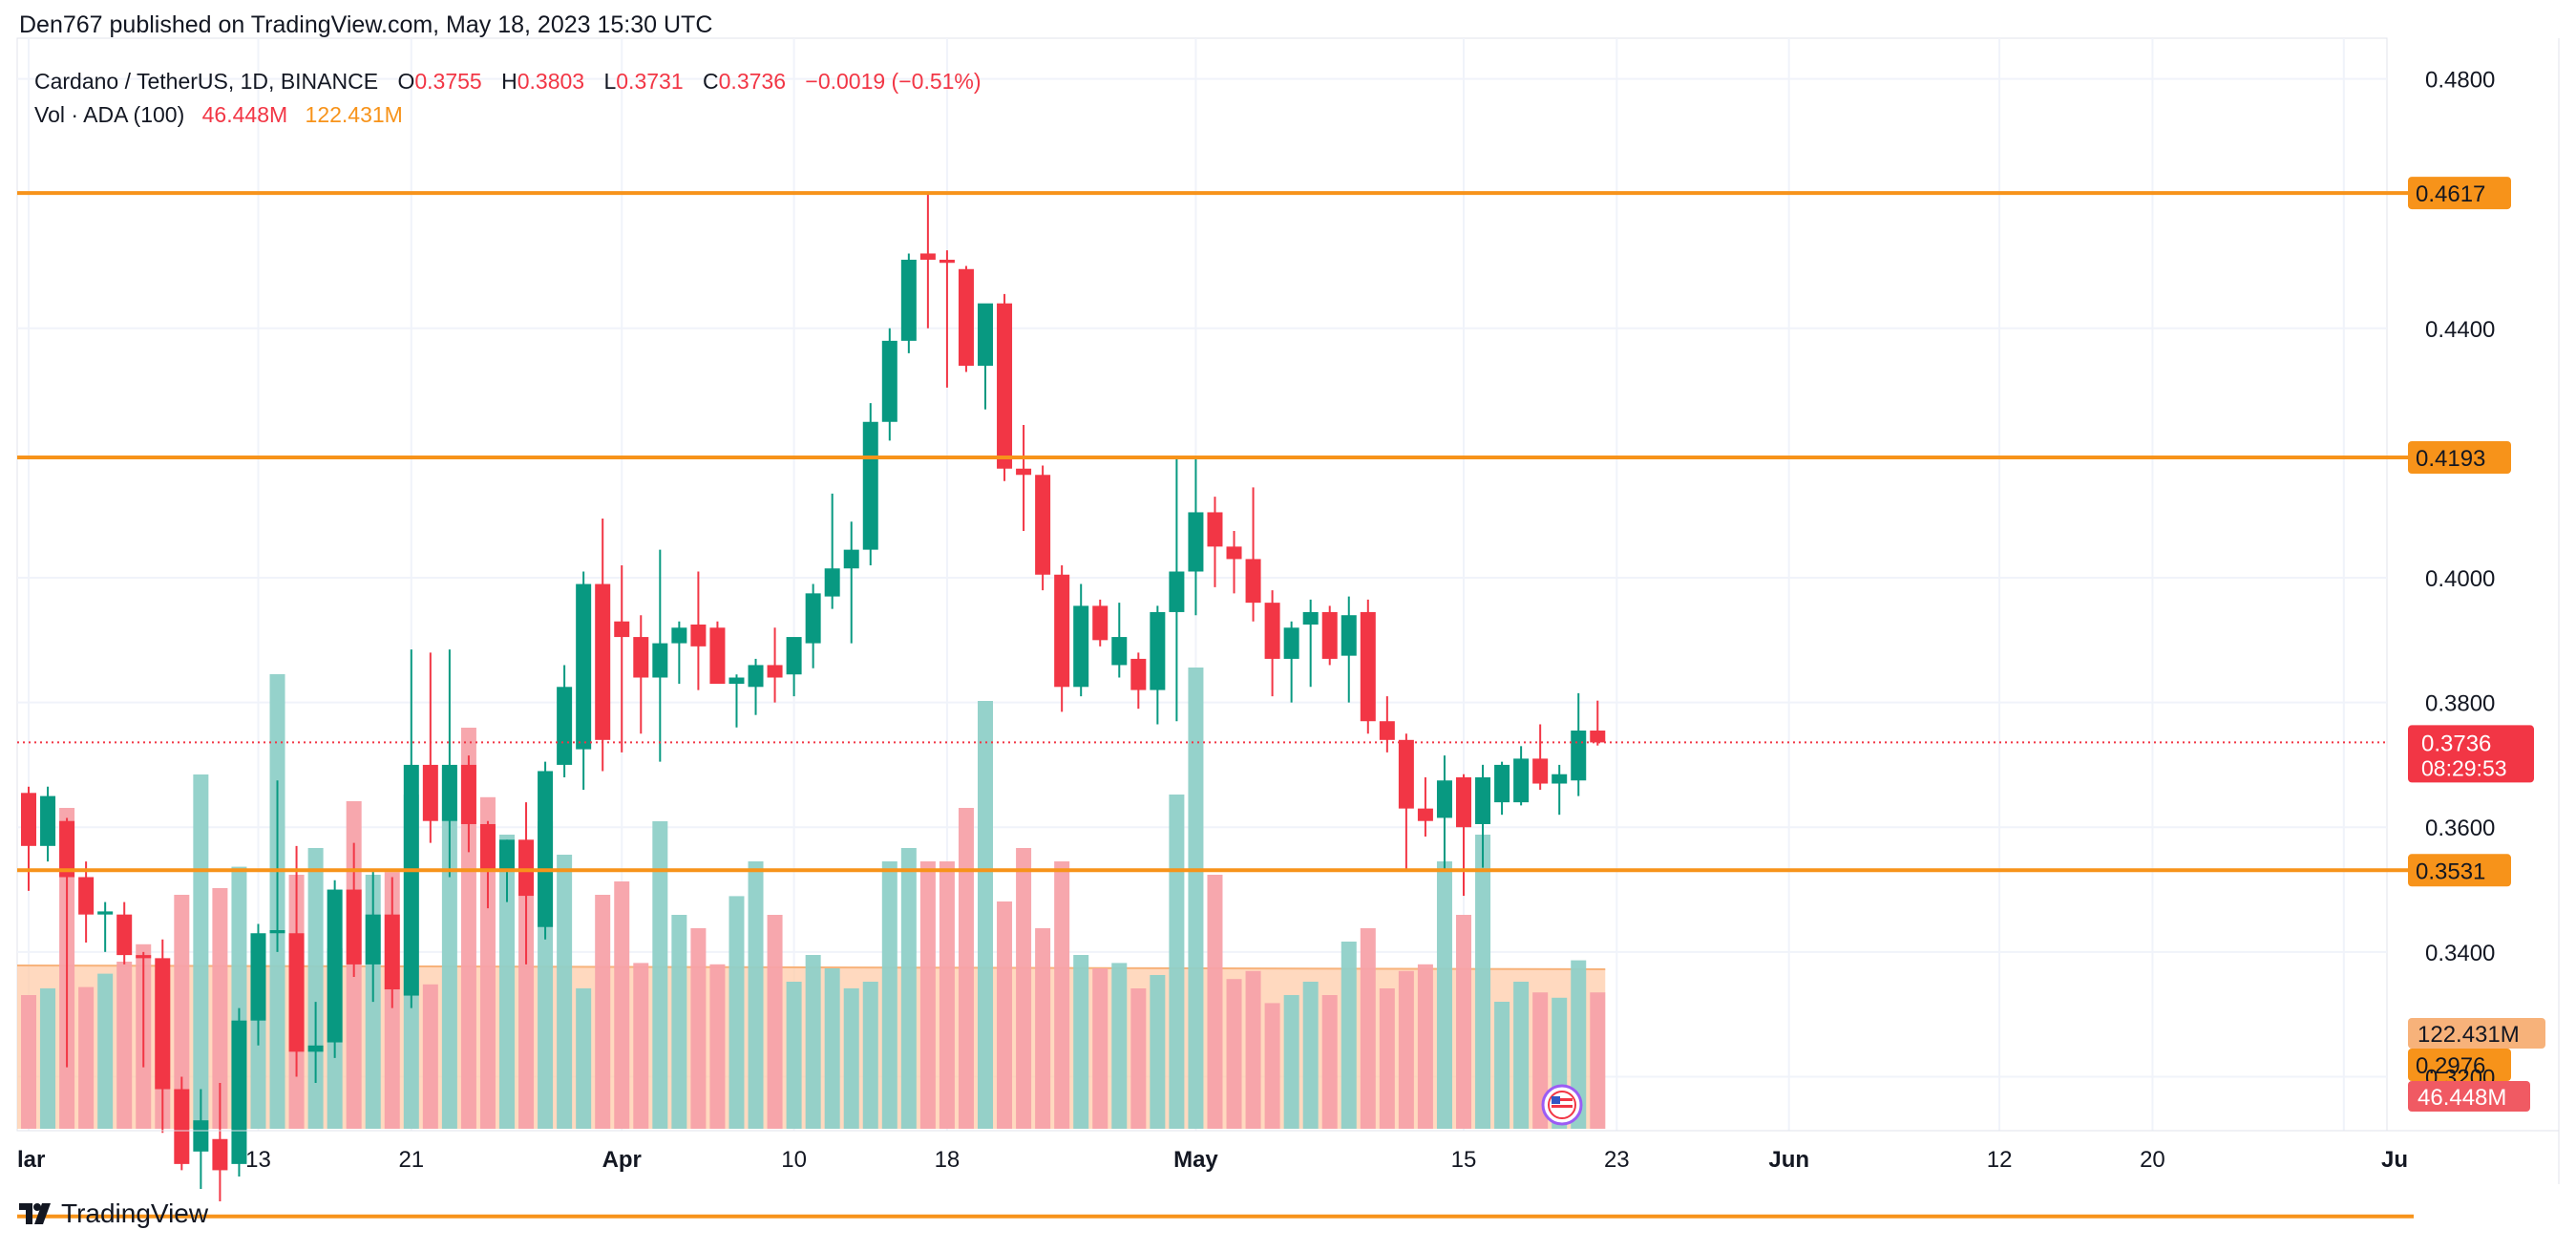 This screenshot has height=1251, width=2576. What do you see at coordinates (622, 1160) in the screenshot?
I see `time-tick-label: Apr` at bounding box center [622, 1160].